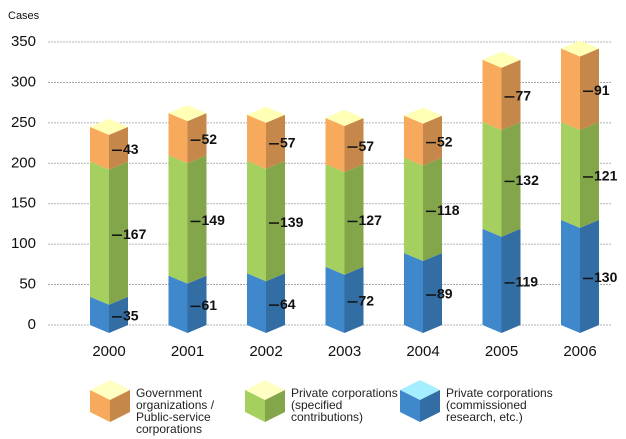 The image size is (626, 439). I want to click on value-label: 130, so click(606, 277).